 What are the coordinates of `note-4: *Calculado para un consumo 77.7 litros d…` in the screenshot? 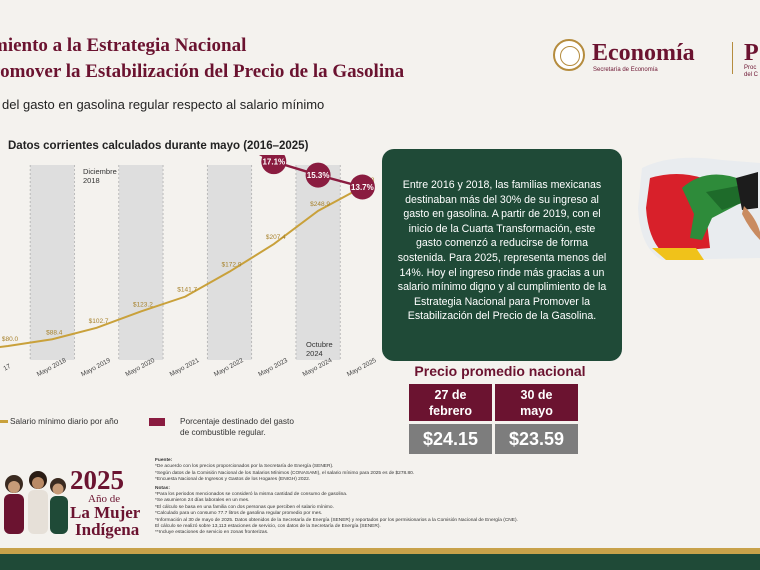 It's located at (239, 514).